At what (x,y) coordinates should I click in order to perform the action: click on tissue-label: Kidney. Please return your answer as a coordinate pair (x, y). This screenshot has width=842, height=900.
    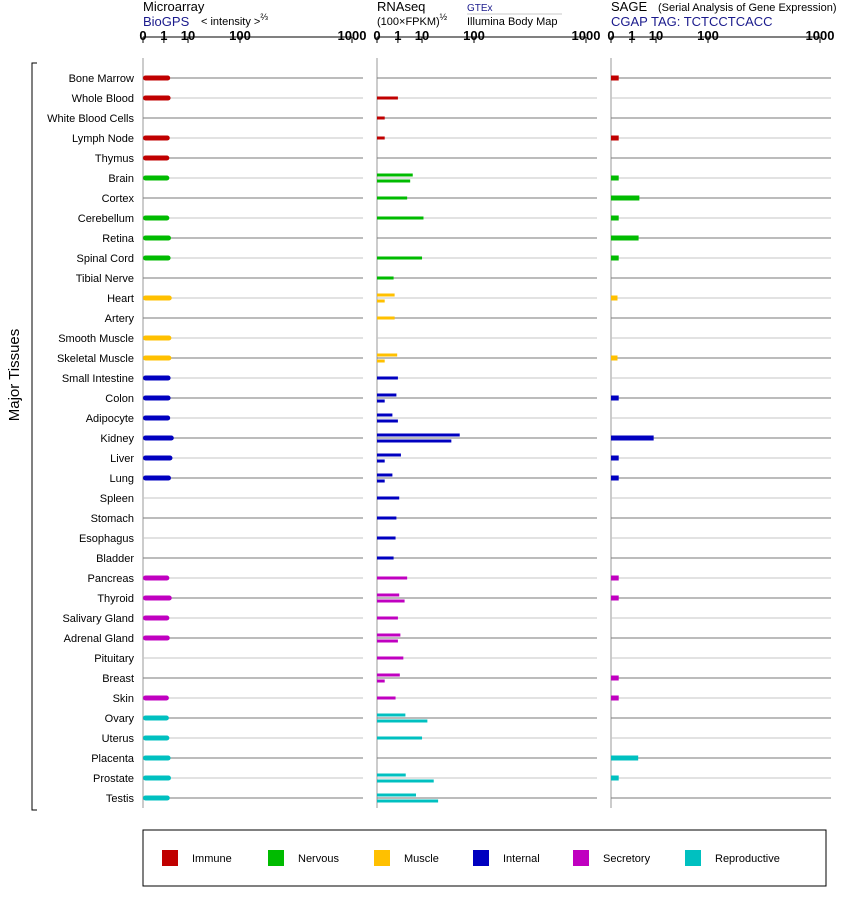
    Looking at the image, I should click on (117, 439).